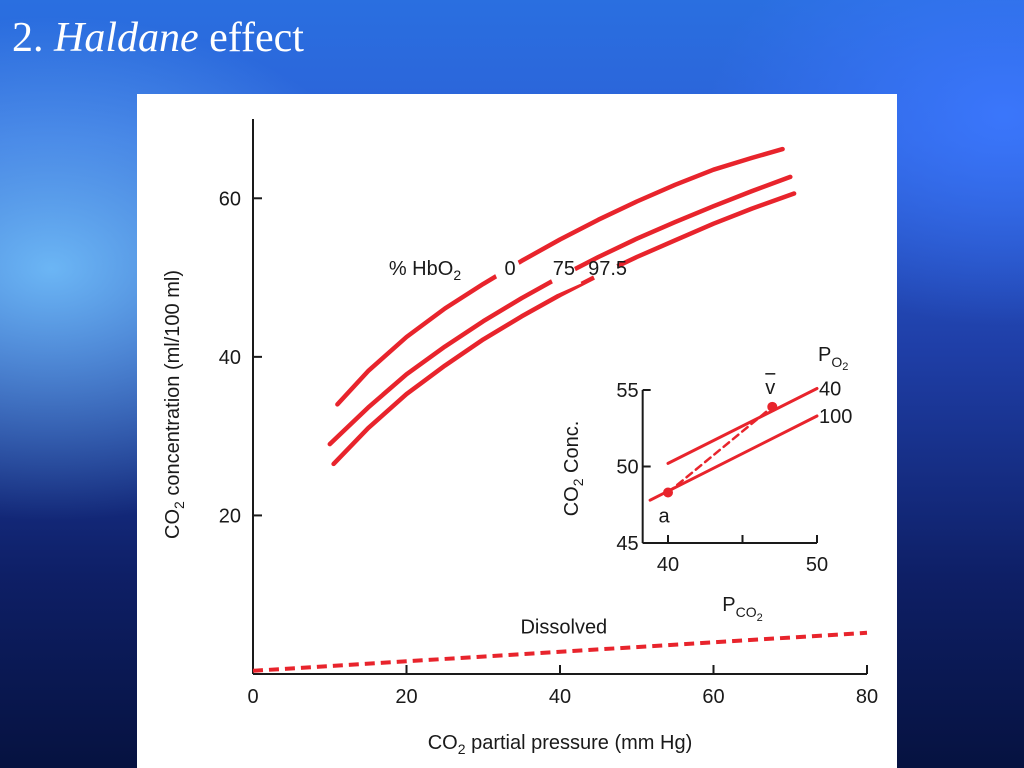  Describe the element at coordinates (28, 38) in the screenshot. I see `slide-title-number: 2.` at that location.